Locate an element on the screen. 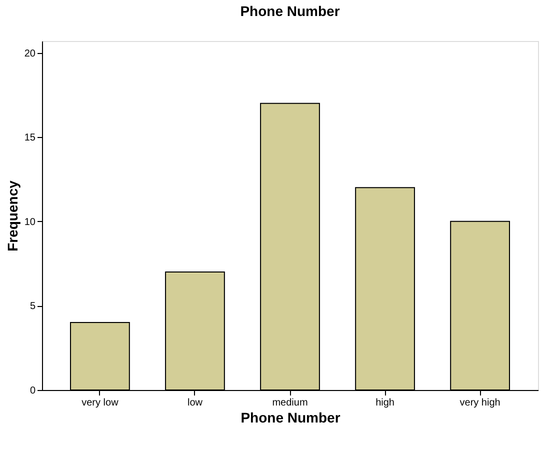 The image size is (558, 460). y-tick-label: 5 is located at coordinates (33, 306).